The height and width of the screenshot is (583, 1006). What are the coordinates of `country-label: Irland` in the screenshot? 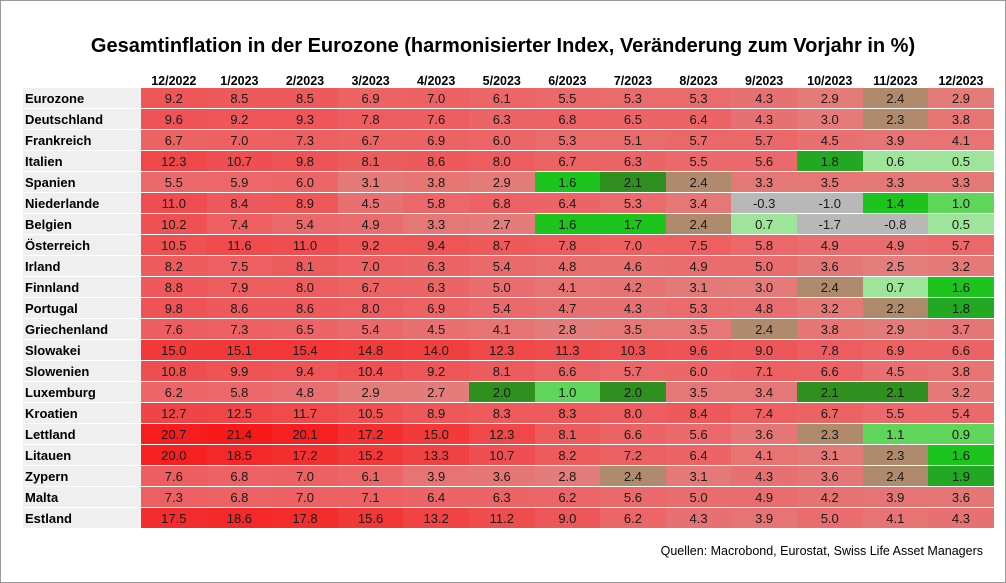 It's located at (82, 266).